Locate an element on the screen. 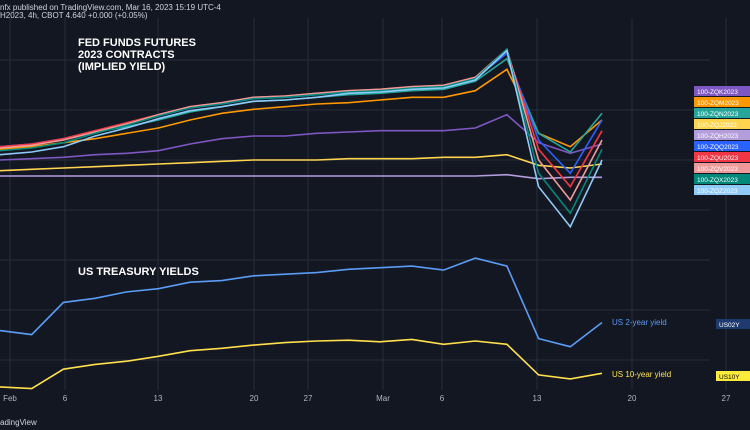  x-tick-label: Mar is located at coordinates (383, 398).